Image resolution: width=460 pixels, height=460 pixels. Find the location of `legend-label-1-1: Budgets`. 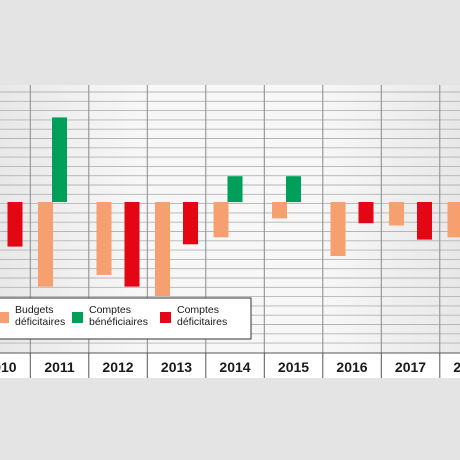

legend-label-1-1: Budgets is located at coordinates (34, 310).